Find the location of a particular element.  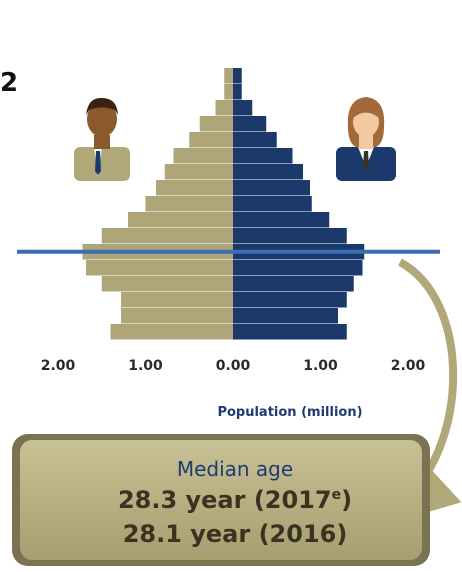

median-2017-close: ) is located at coordinates (347, 500).